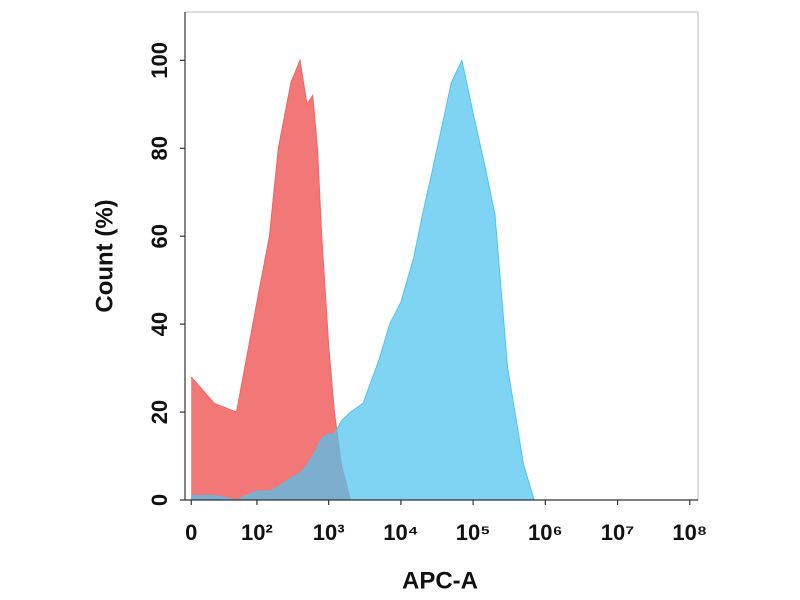  I want to click on x-tick-label: 10⁷, so click(618, 532).